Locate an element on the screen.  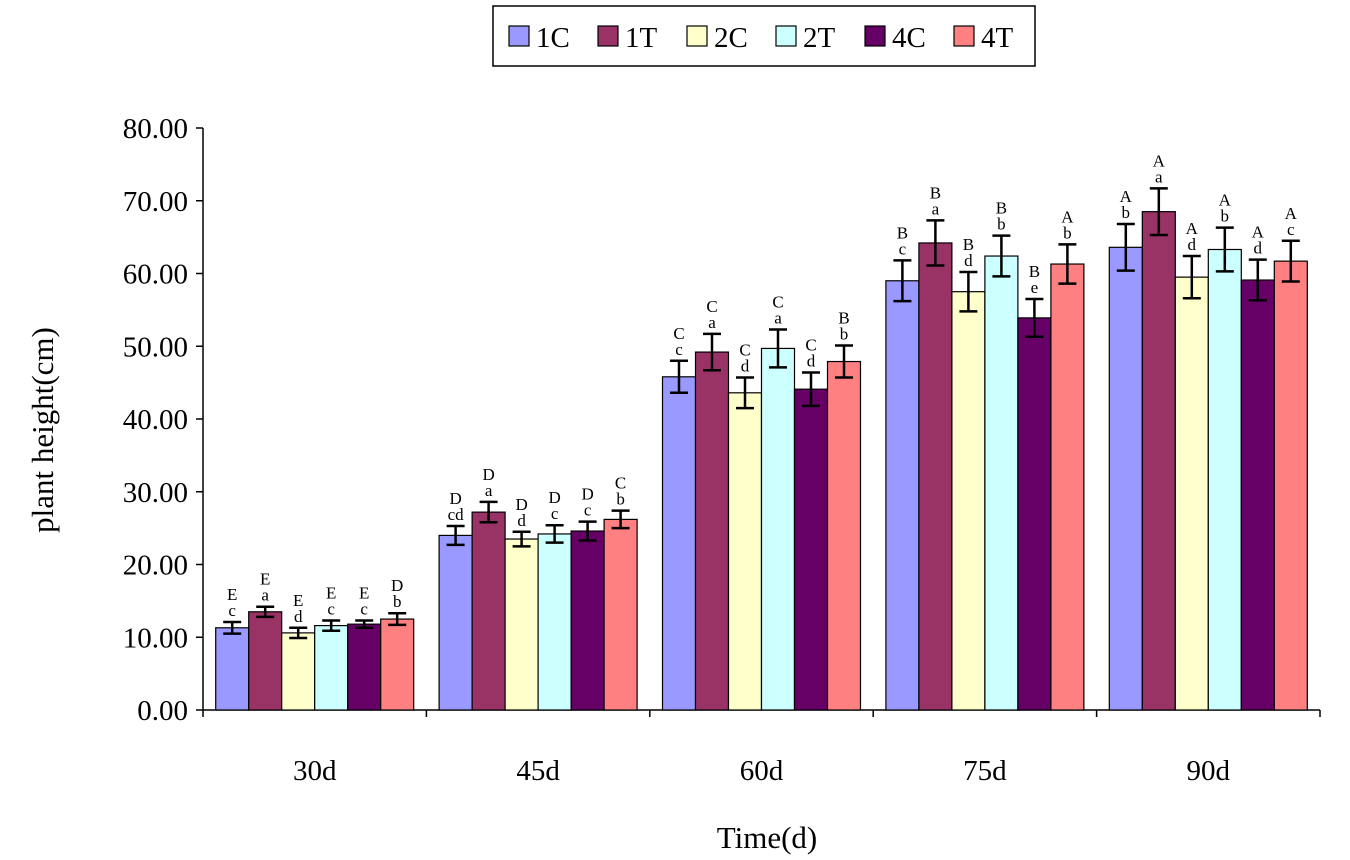
error-bar-1C-45d is located at coordinates (455, 535).